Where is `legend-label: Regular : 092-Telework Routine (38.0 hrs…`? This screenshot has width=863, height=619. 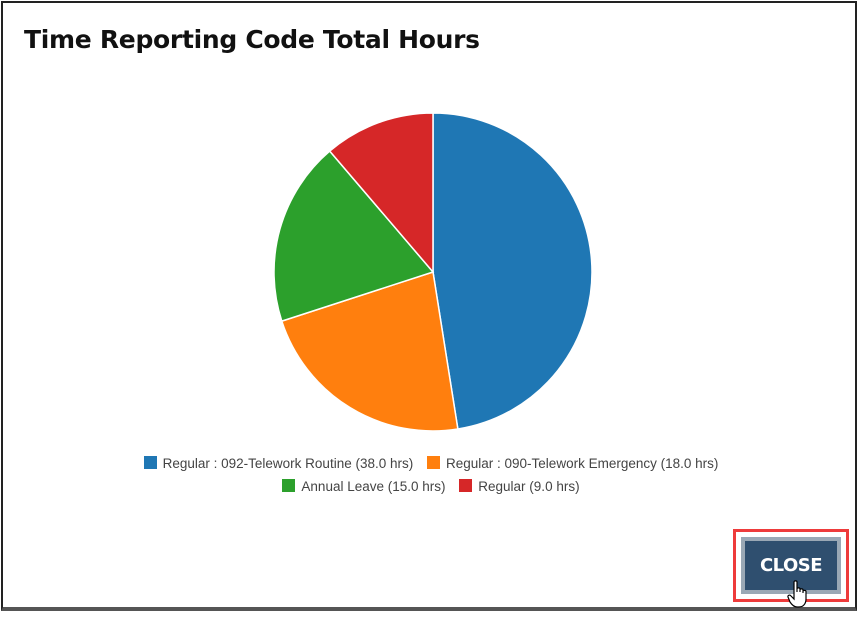
legend-label: Regular : 092-Telework Routine (38.0 hrs… is located at coordinates (288, 463).